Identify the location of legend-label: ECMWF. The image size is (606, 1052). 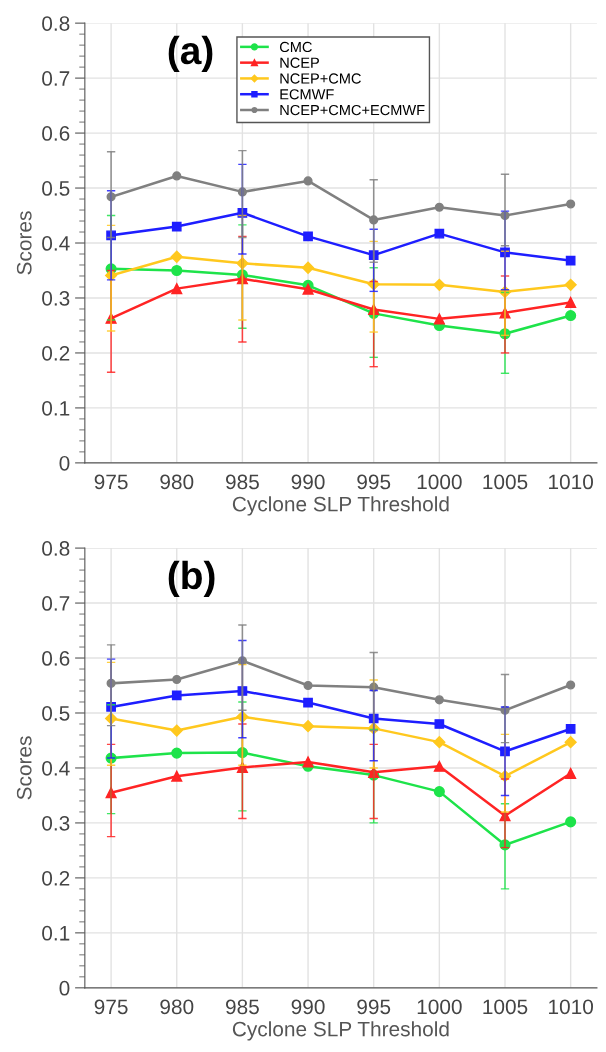
(307, 94).